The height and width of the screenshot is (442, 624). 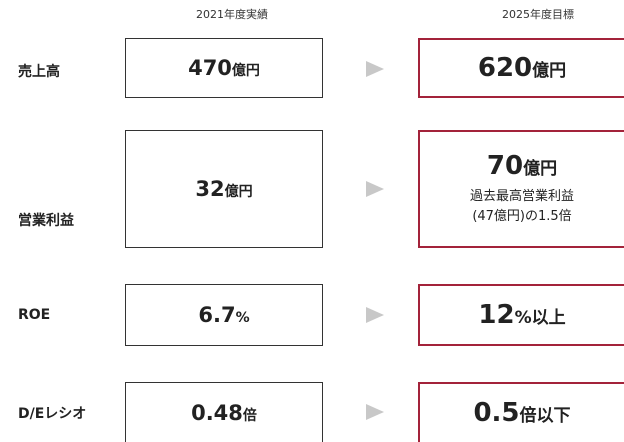 I want to click on actual-box: 0.48倍, so click(x=224, y=412).